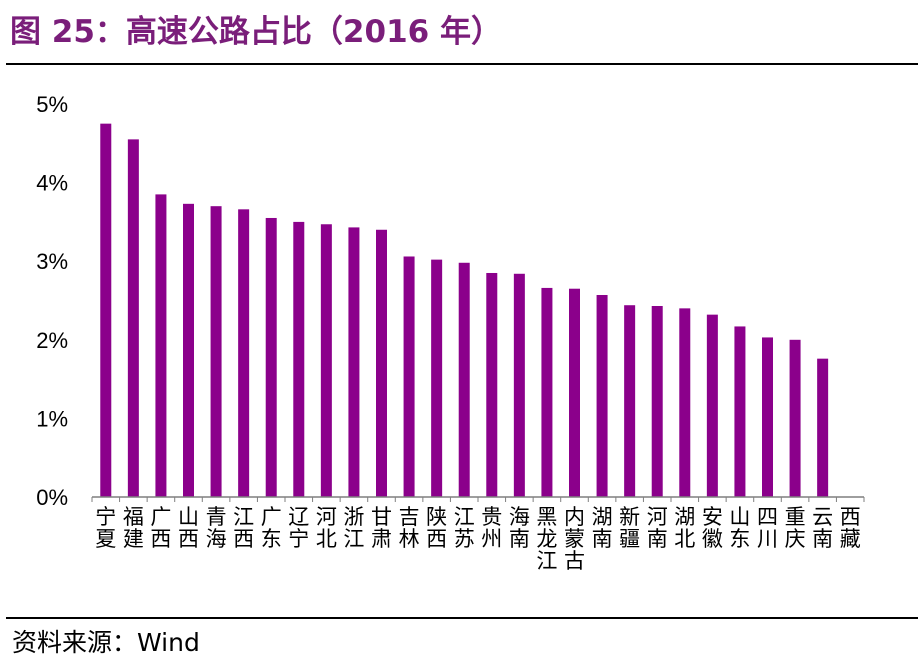 The image size is (924, 671). Describe the element at coordinates (739, 528) in the screenshot. I see `x-tick-label: 山东` at that location.